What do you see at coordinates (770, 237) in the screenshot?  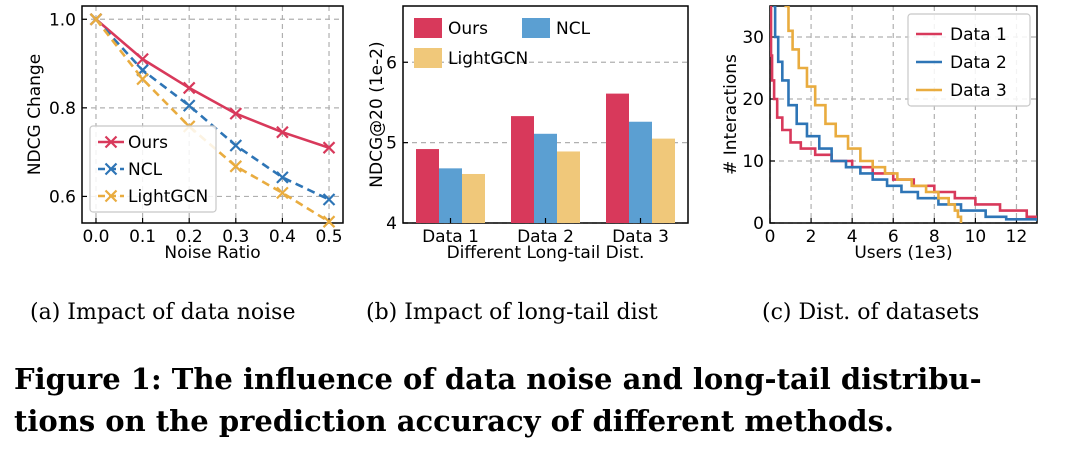 I see `x-tick-label: 0` at bounding box center [770, 237].